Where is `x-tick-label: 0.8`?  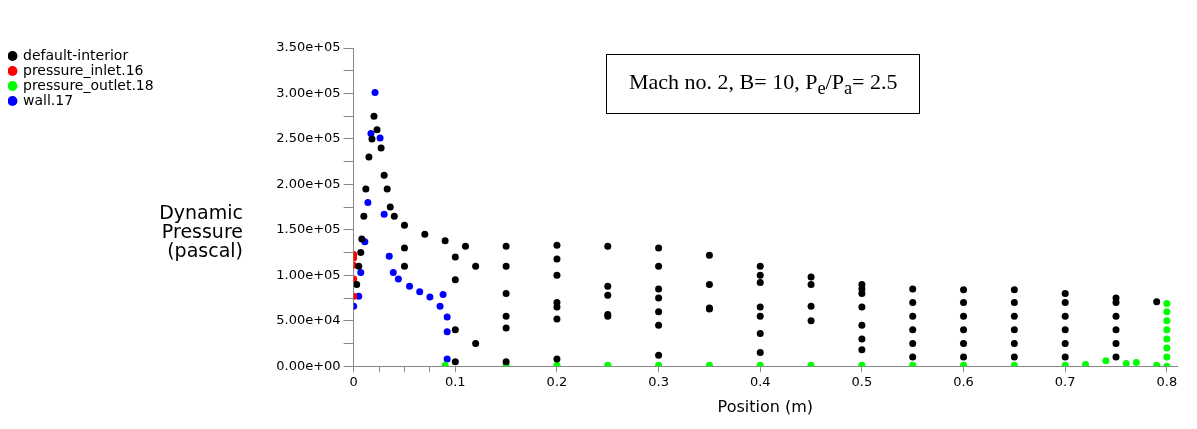
x-tick-label: 0.8 is located at coordinates (1167, 382).